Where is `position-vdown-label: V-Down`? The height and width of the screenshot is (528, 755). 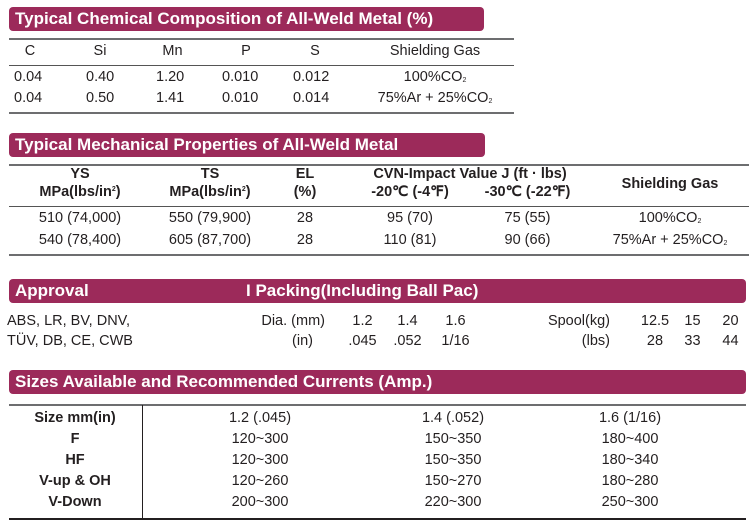
position-vdown-label: V-Down is located at coordinates (75, 502).